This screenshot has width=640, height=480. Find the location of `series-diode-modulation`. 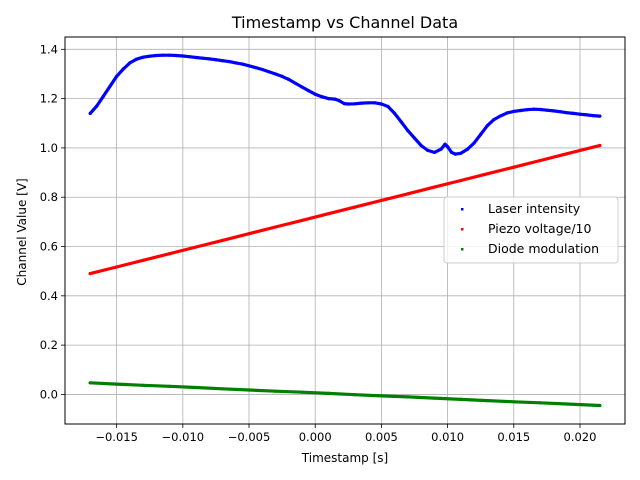

series-diode-modulation is located at coordinates (345, 394).